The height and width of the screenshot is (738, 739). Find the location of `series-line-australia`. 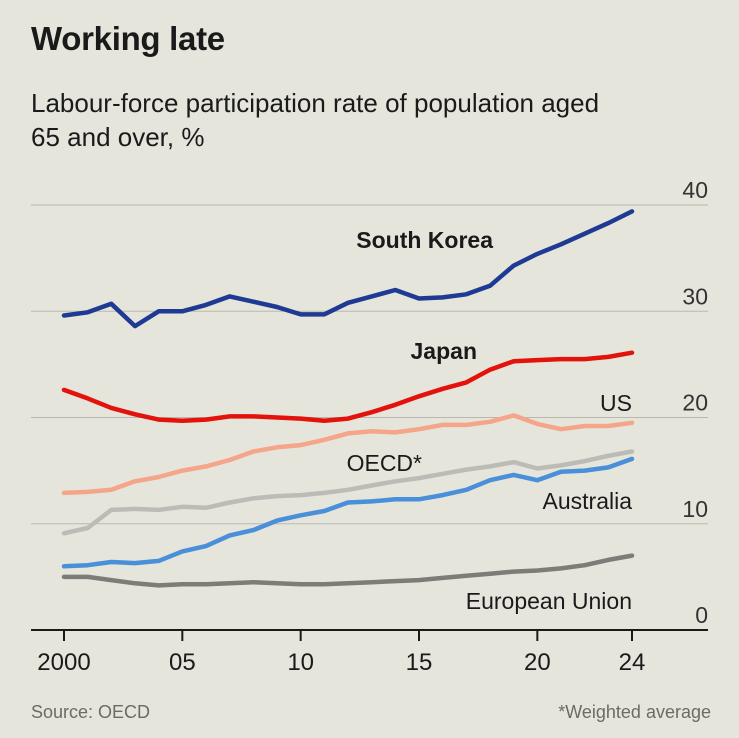

series-line-australia is located at coordinates (348, 512).